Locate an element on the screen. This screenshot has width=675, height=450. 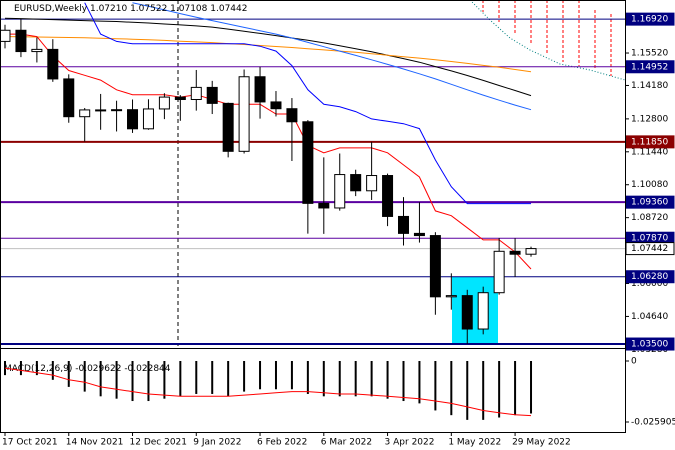
x-tick-label: 1 May 2022 is located at coordinates (474, 443).